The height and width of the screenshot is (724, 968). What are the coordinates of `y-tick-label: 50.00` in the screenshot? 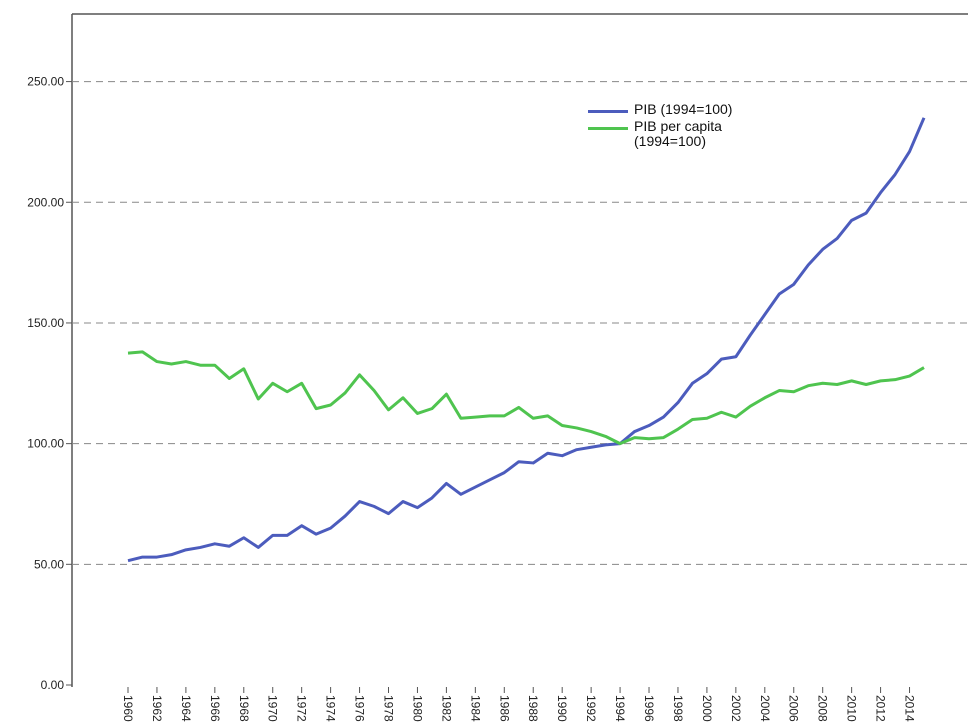 It's located at (49, 564).